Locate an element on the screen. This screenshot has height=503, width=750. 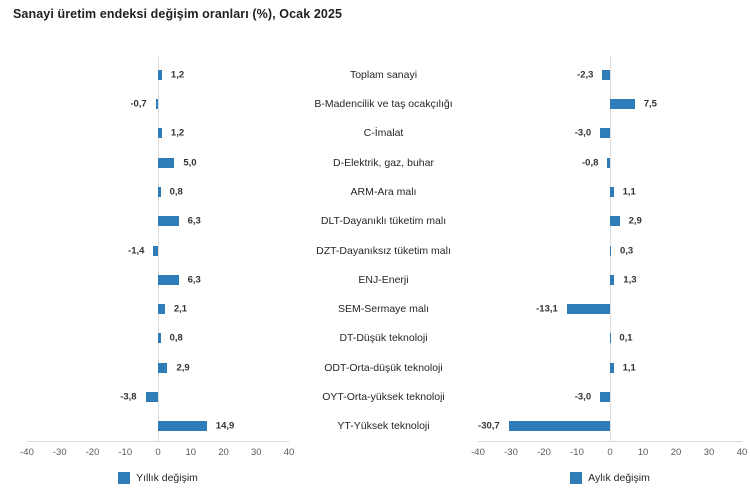
value-label: 7,5 is located at coordinates (650, 104).